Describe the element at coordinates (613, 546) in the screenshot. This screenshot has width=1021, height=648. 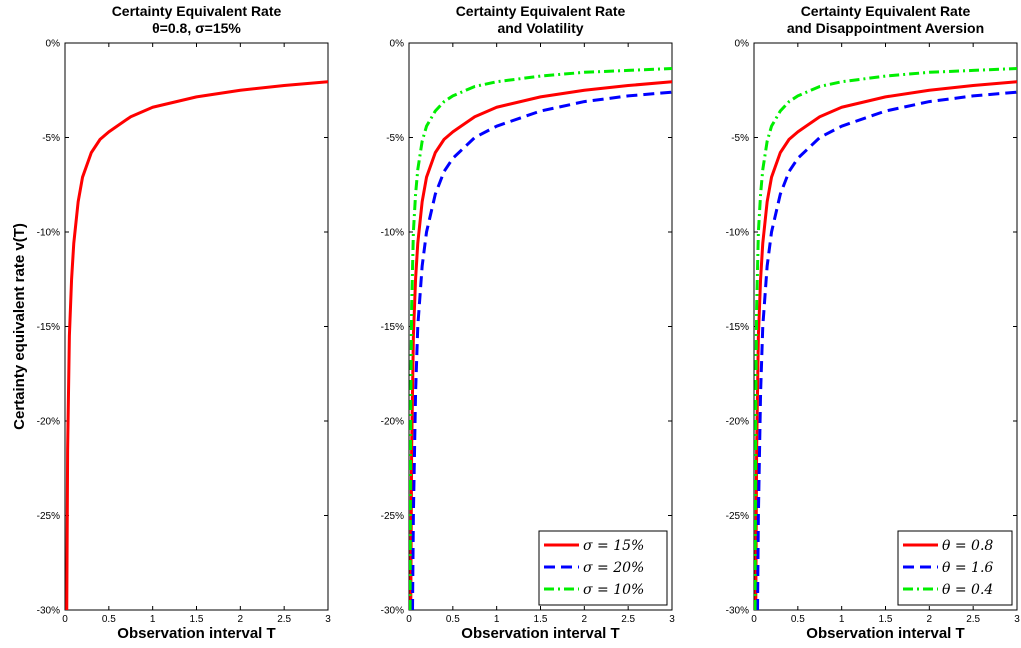
I see `legend-label-1: σ = 15%` at that location.